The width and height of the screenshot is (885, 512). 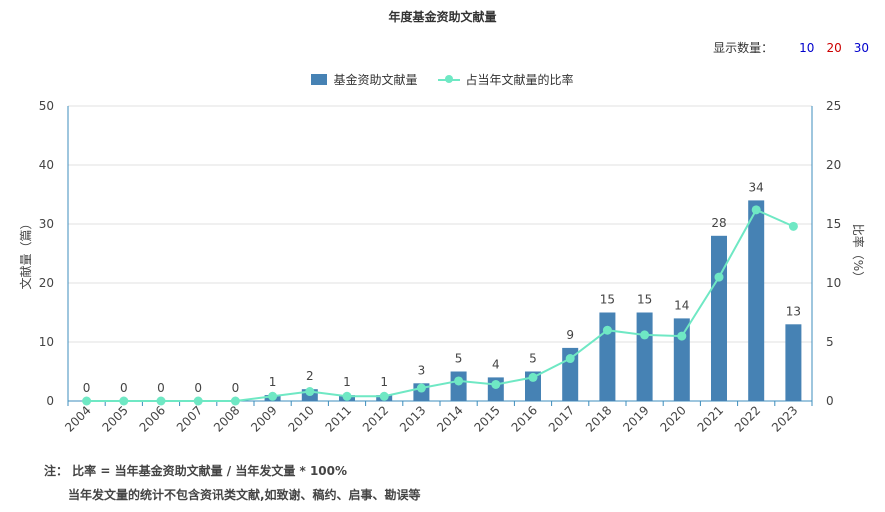 What do you see at coordinates (236, 388) in the screenshot?
I see `bar-value-label-2008: 0` at bounding box center [236, 388].